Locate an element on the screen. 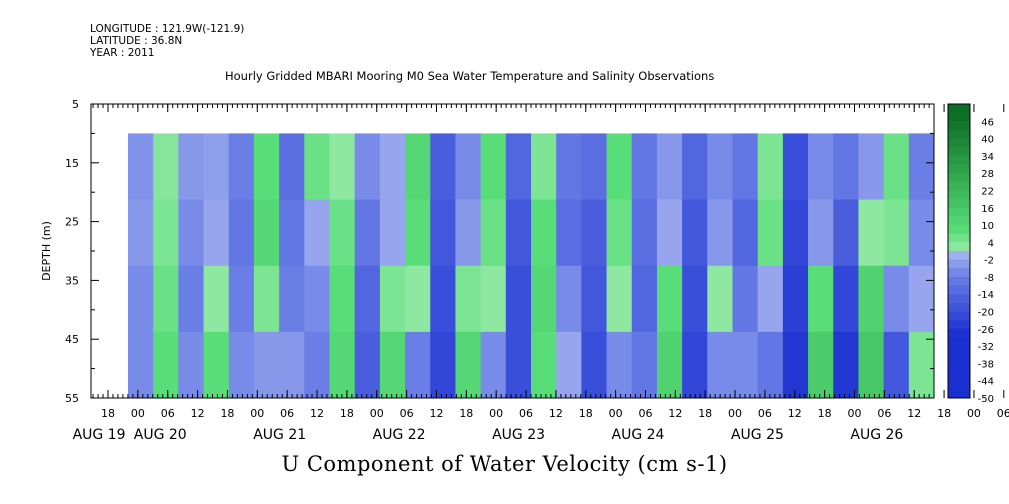 The height and width of the screenshot is (504, 1009). y-axis-label: DEPTH (m) is located at coordinates (46, 251).